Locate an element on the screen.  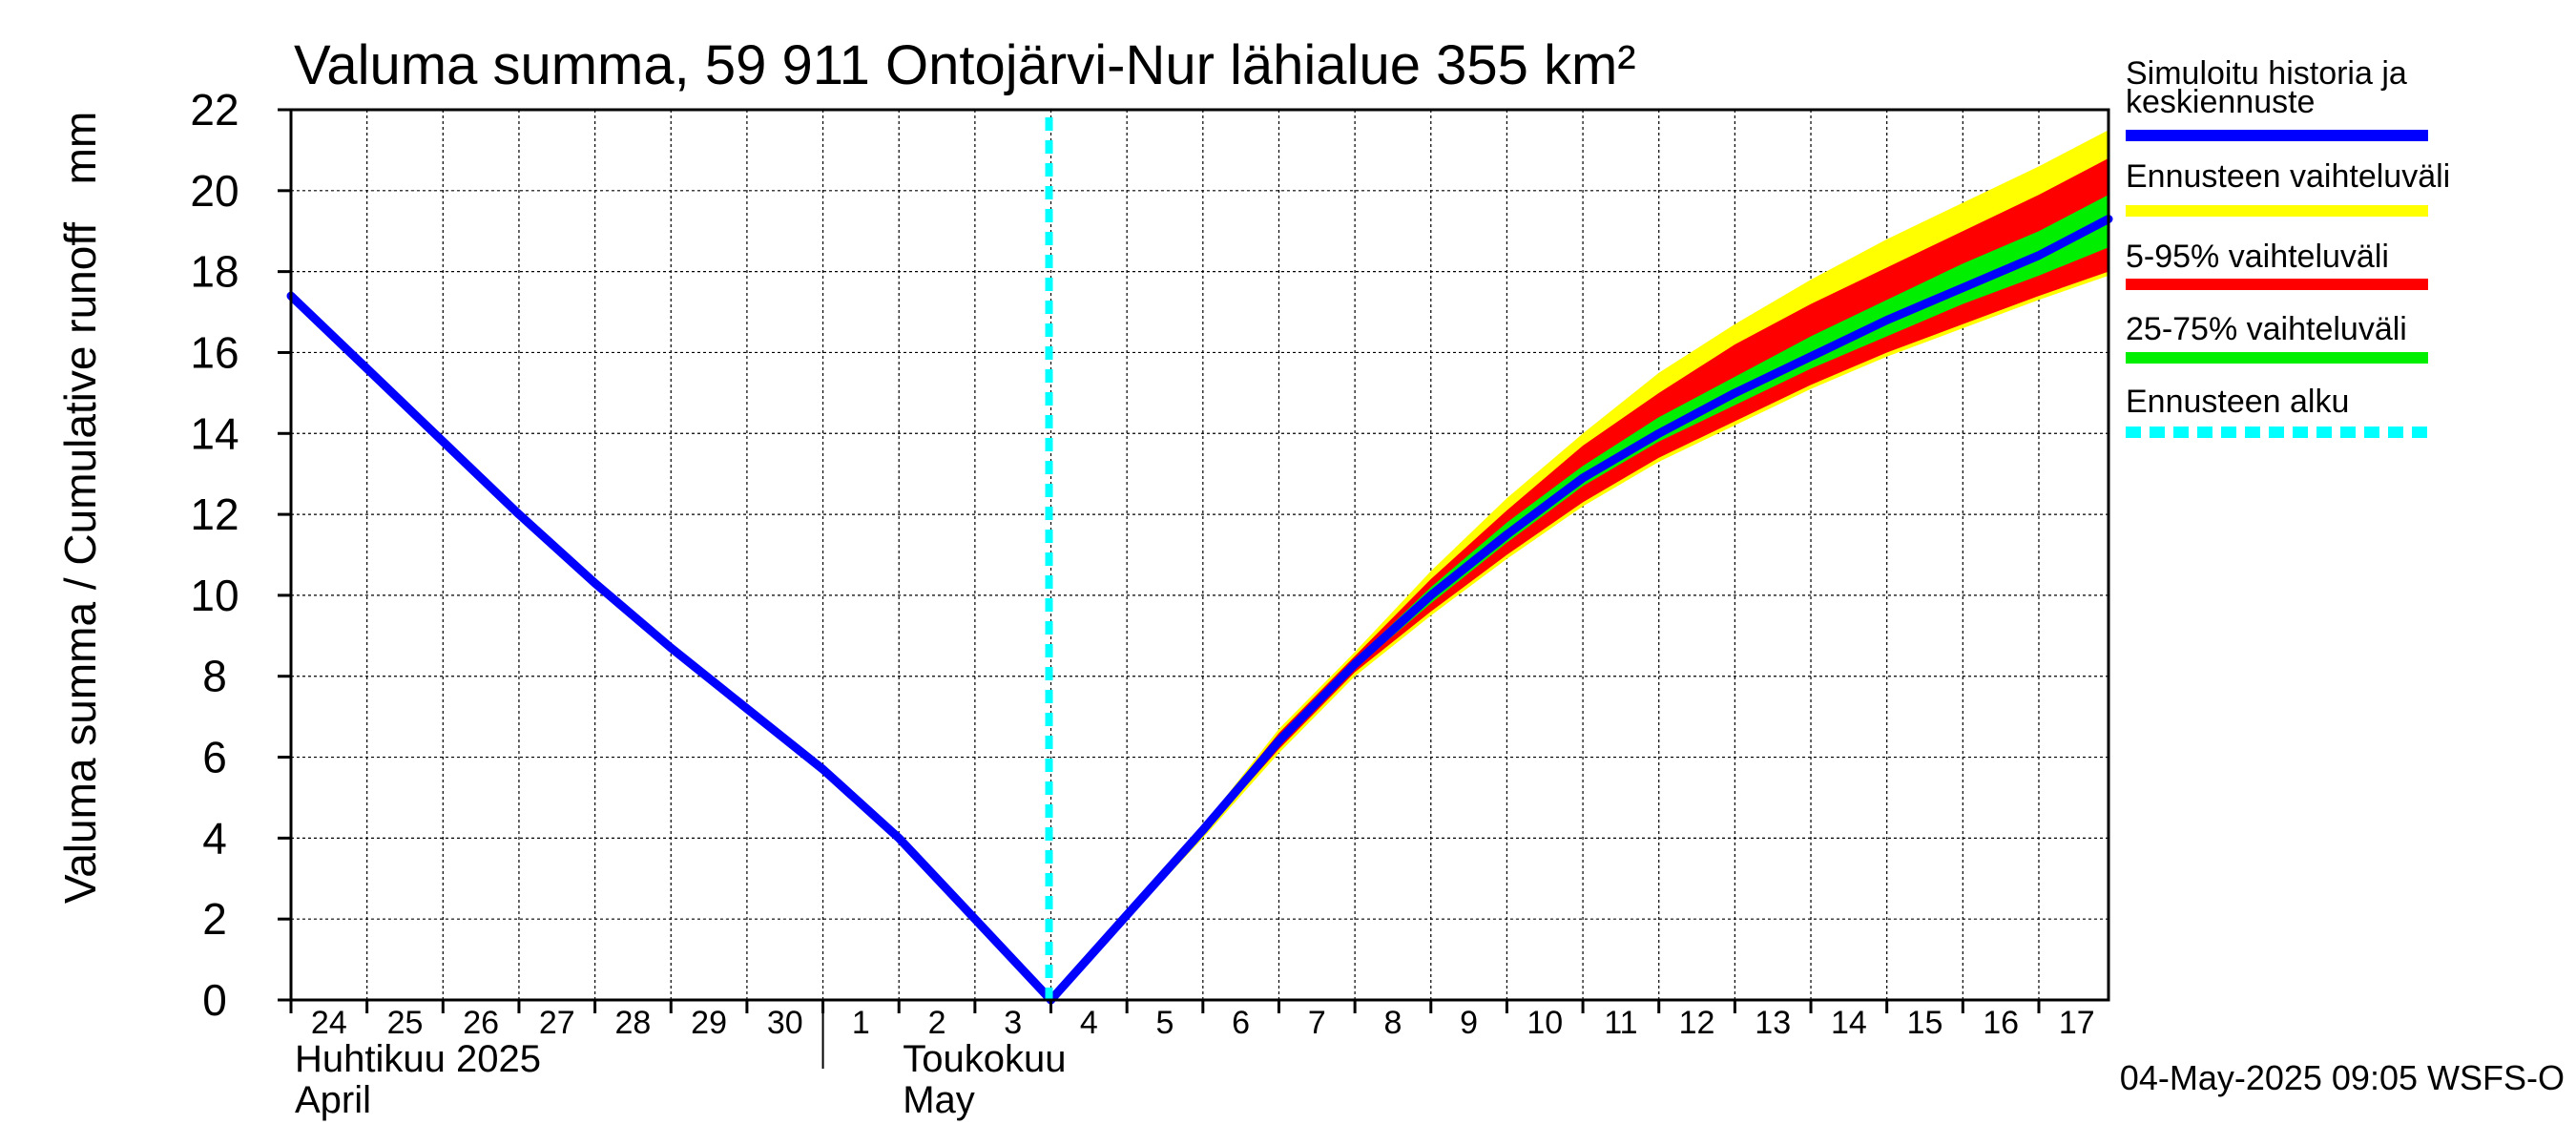
y-tick-label: 22 is located at coordinates (214, 110).